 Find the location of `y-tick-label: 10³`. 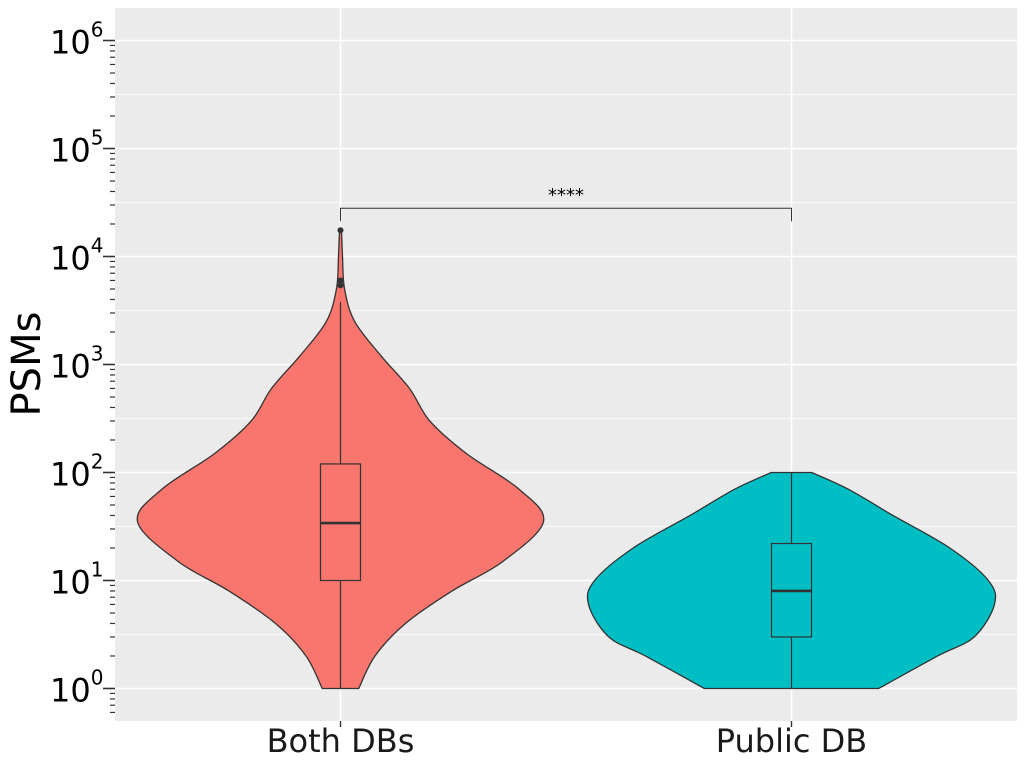

y-tick-label: 10³ is located at coordinates (76, 364).